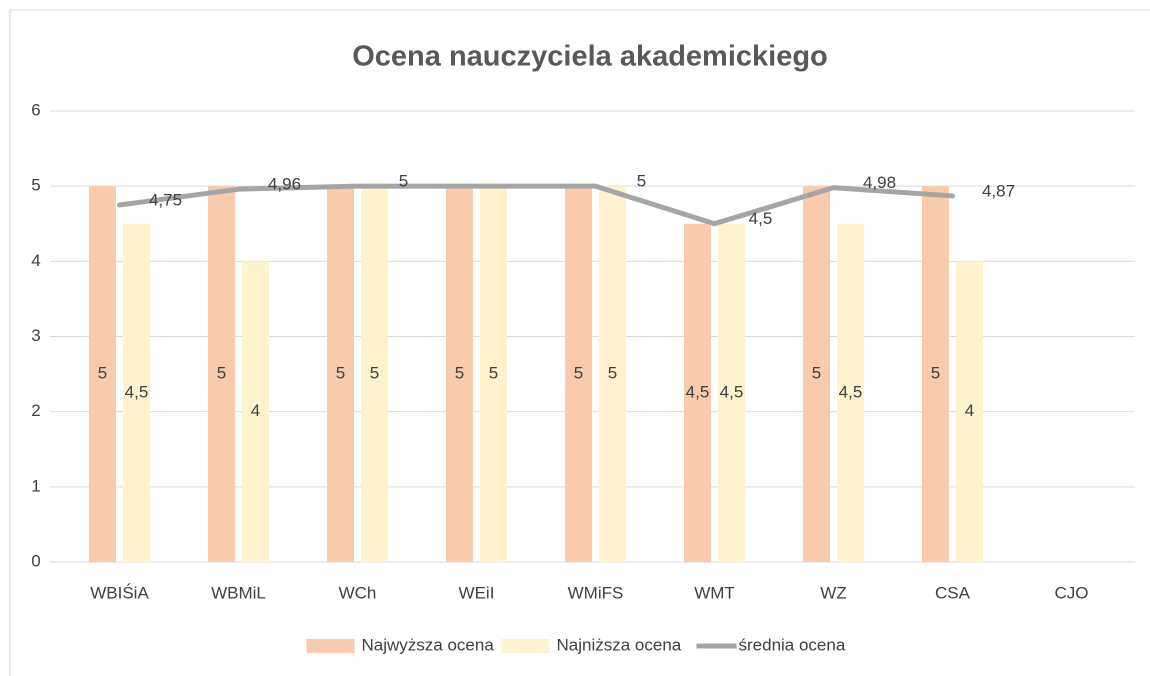  Describe the element at coordinates (1072, 592) in the screenshot. I see `x-tick-label: CJO` at that location.